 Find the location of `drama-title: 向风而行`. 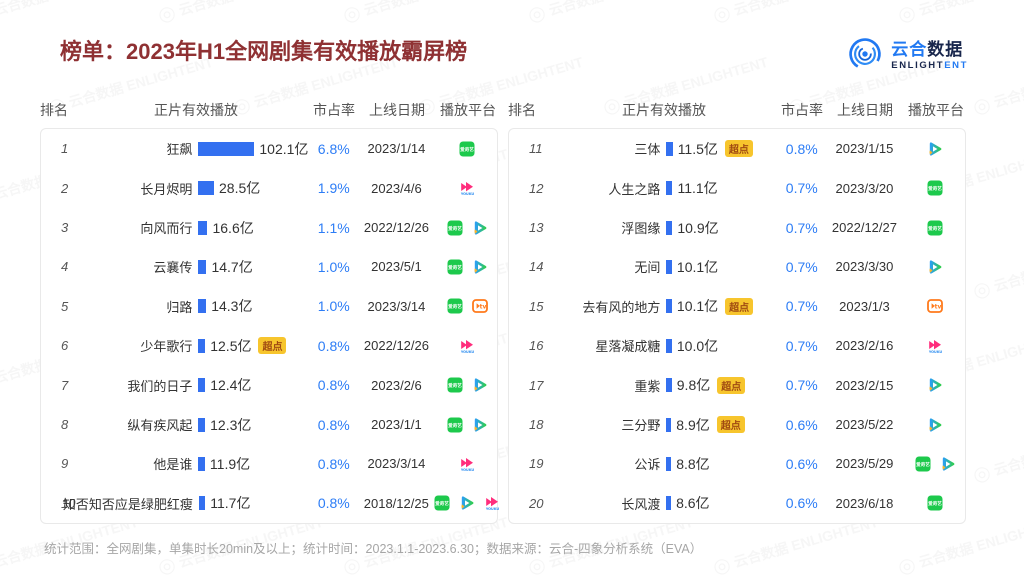

drama-title: 向风而行 is located at coordinates (166, 229).